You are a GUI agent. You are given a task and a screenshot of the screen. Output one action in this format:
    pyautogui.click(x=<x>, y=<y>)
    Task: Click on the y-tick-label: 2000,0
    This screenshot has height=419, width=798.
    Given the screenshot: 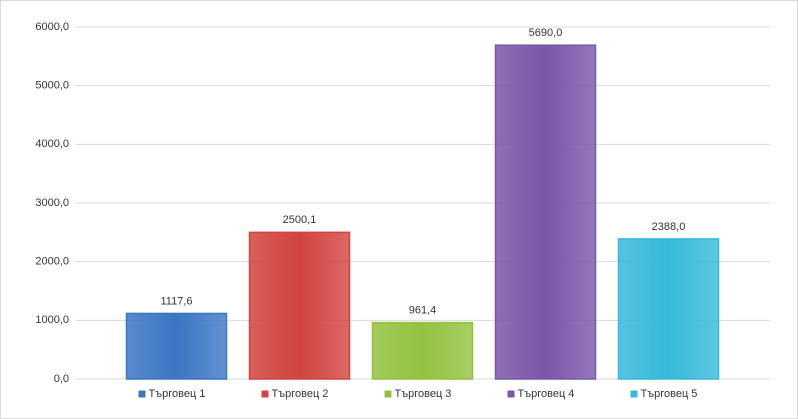 What is the action you would take?
    pyautogui.click(x=52, y=262)
    